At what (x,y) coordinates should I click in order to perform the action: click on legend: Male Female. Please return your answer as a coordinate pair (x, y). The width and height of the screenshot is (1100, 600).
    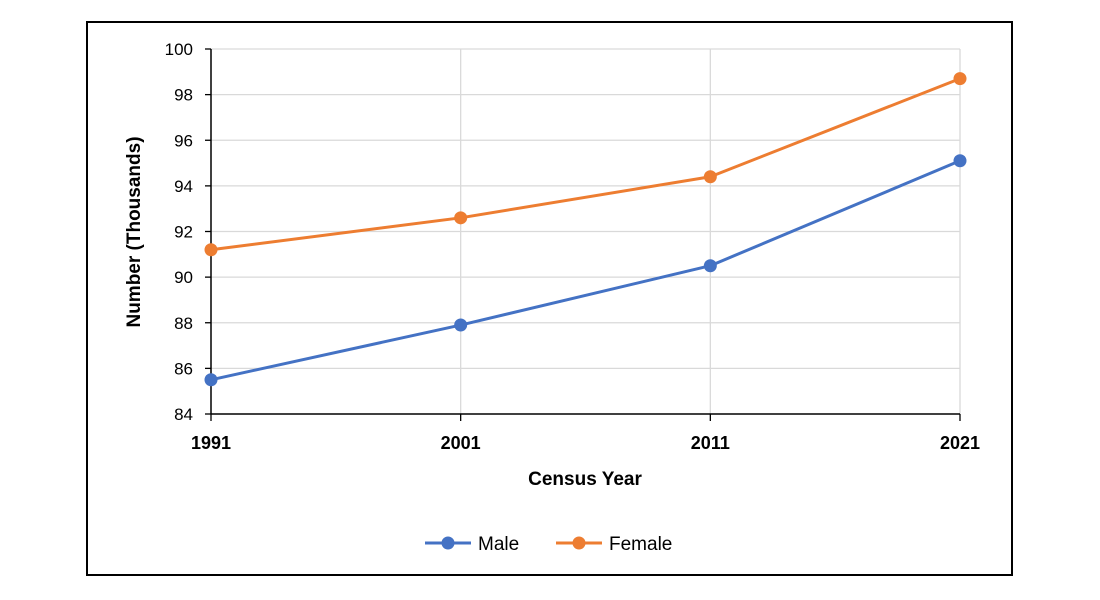
    Looking at the image, I should click on (548, 544).